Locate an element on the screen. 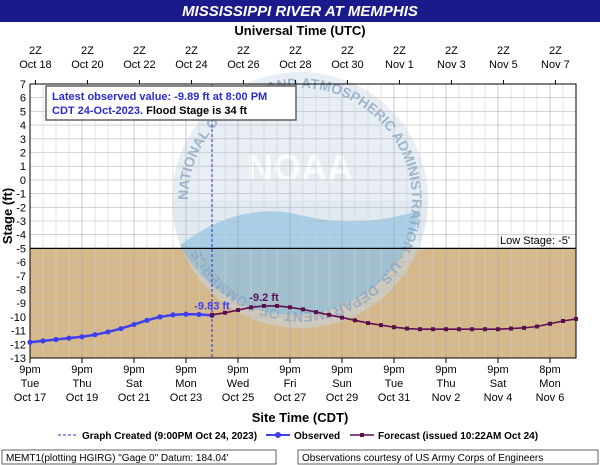  cdt-tick-label: Nov 4 is located at coordinates (498, 398).